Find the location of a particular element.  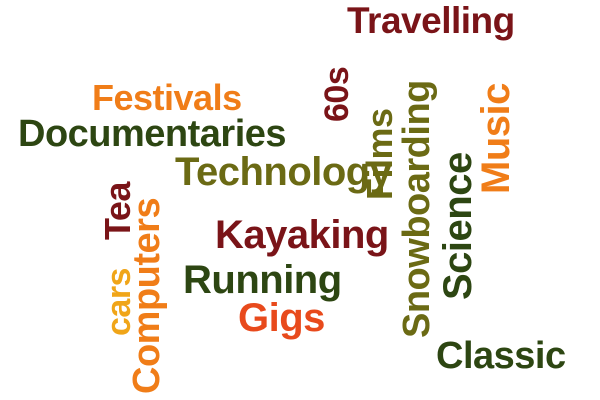

word-documentaries: Documentaries is located at coordinates (152, 134).